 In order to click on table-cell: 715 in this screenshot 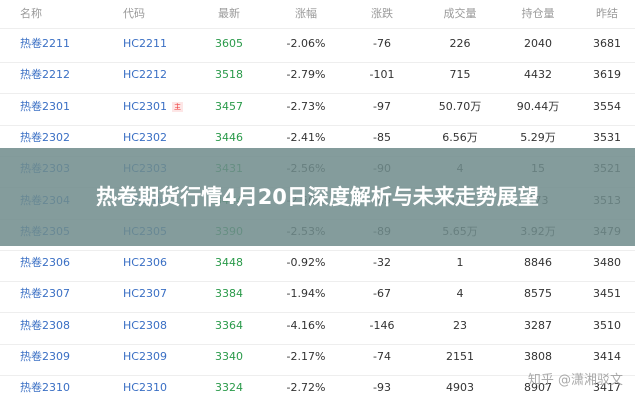, I will do `click(460, 75)`.